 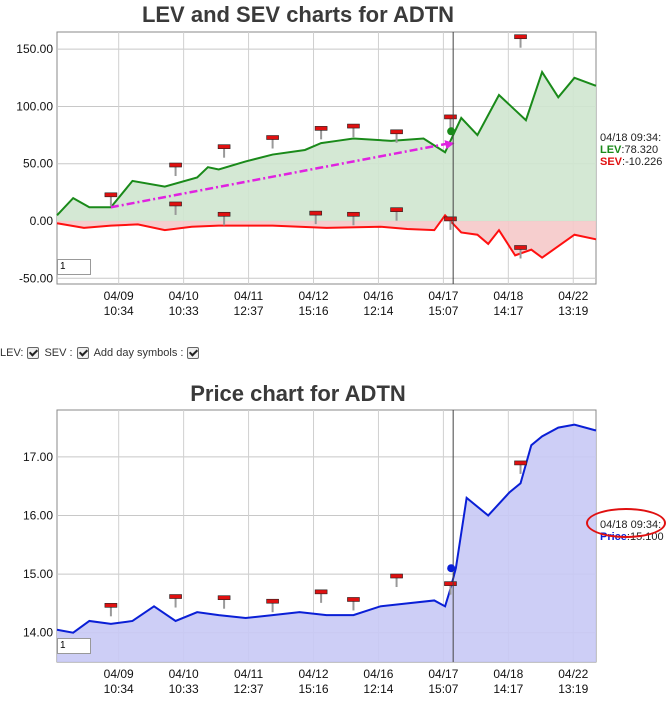 I want to click on price-y-tick-label: 15.00, so click(x=38, y=574).